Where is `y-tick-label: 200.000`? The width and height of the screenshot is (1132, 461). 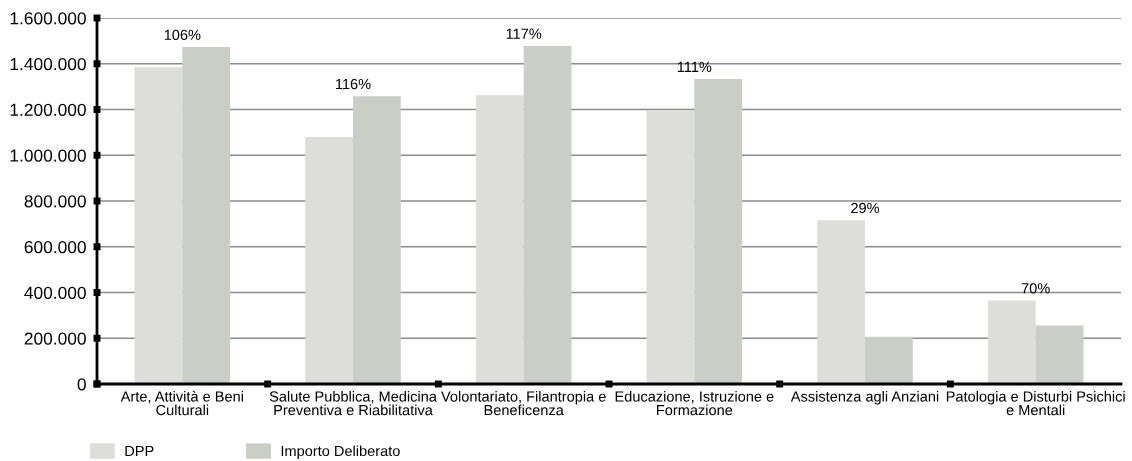
y-tick-label: 200.000 is located at coordinates (55, 338).